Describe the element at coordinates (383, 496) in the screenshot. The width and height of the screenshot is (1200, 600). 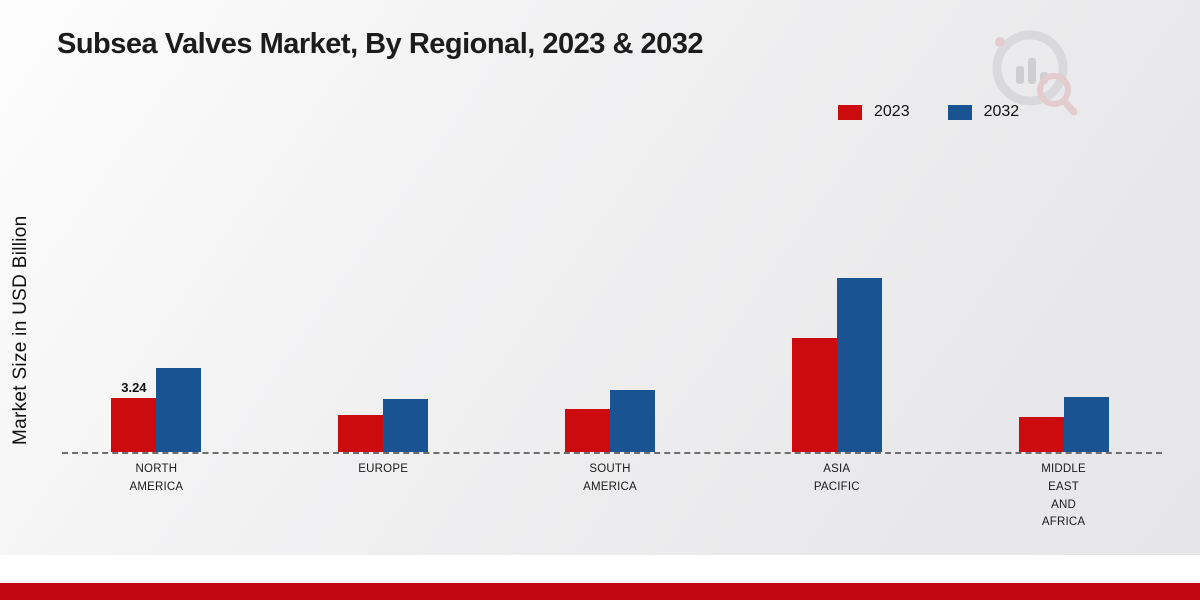
I see `label-cell: EUROPE` at that location.